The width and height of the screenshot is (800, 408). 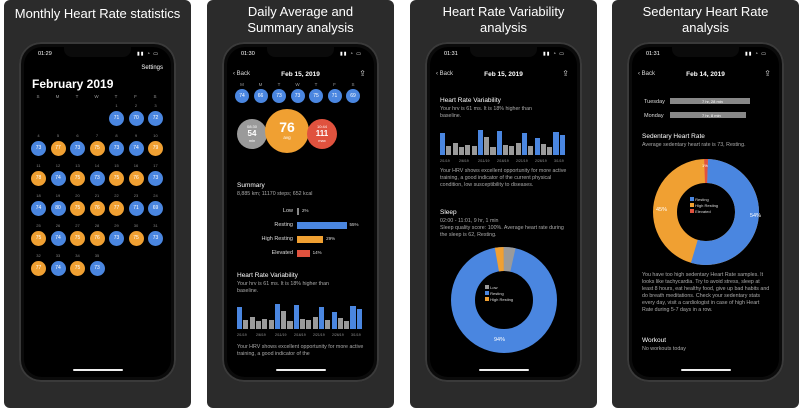 What do you see at coordinates (97, 236) in the screenshot?
I see `calendar-day: 28 76` at bounding box center [97, 236].